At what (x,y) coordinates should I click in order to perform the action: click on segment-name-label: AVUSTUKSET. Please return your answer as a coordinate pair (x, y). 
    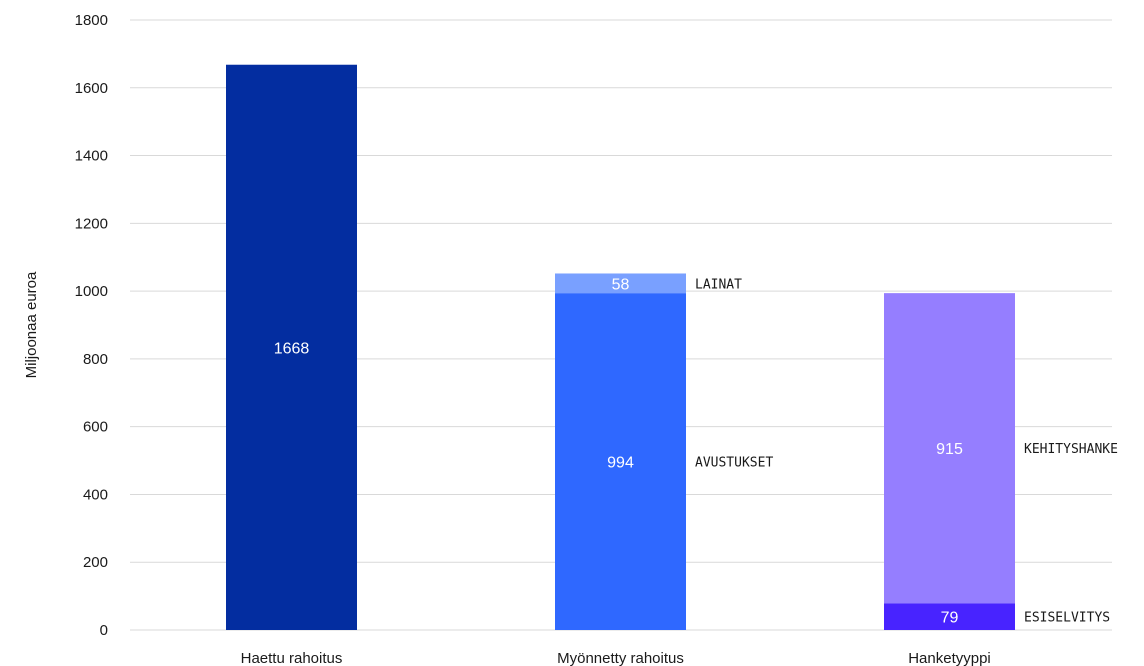
    Looking at the image, I should click on (734, 463).